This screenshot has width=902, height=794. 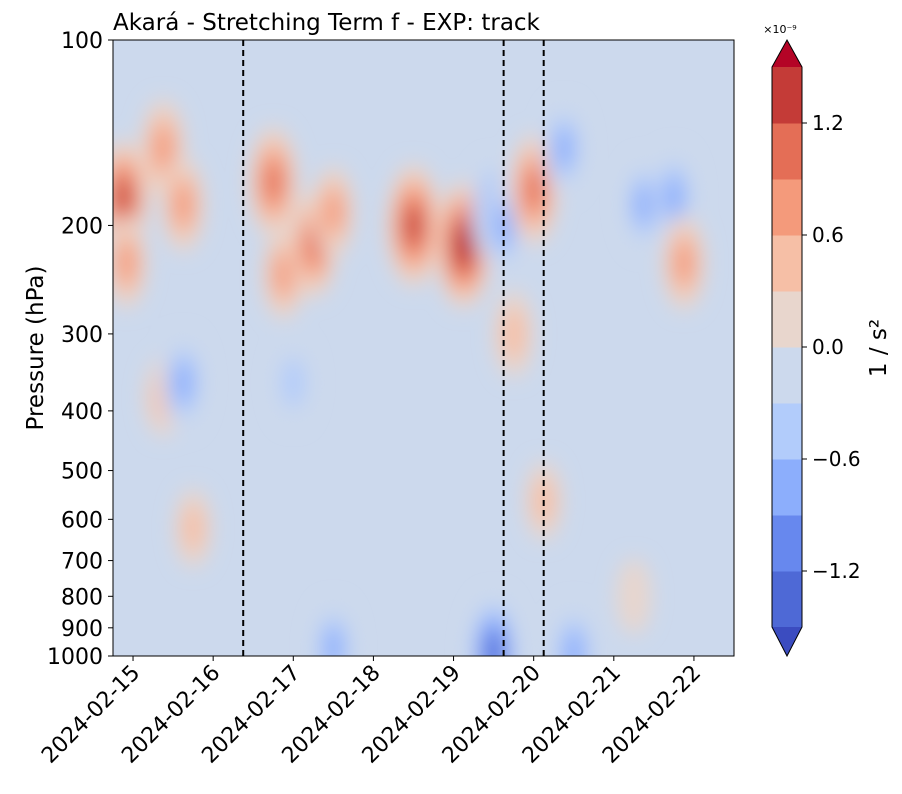 I want to click on y-tick-label-7: 300, so click(x=82, y=335).